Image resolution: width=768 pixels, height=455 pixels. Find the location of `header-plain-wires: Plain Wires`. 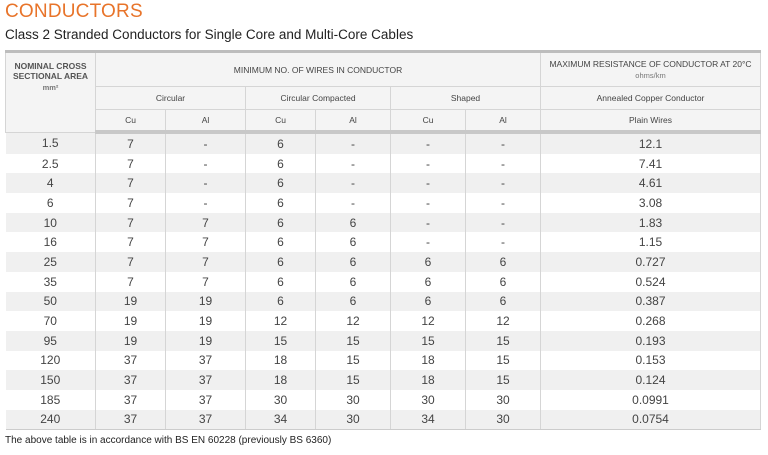

header-plain-wires: Plain Wires is located at coordinates (651, 121).